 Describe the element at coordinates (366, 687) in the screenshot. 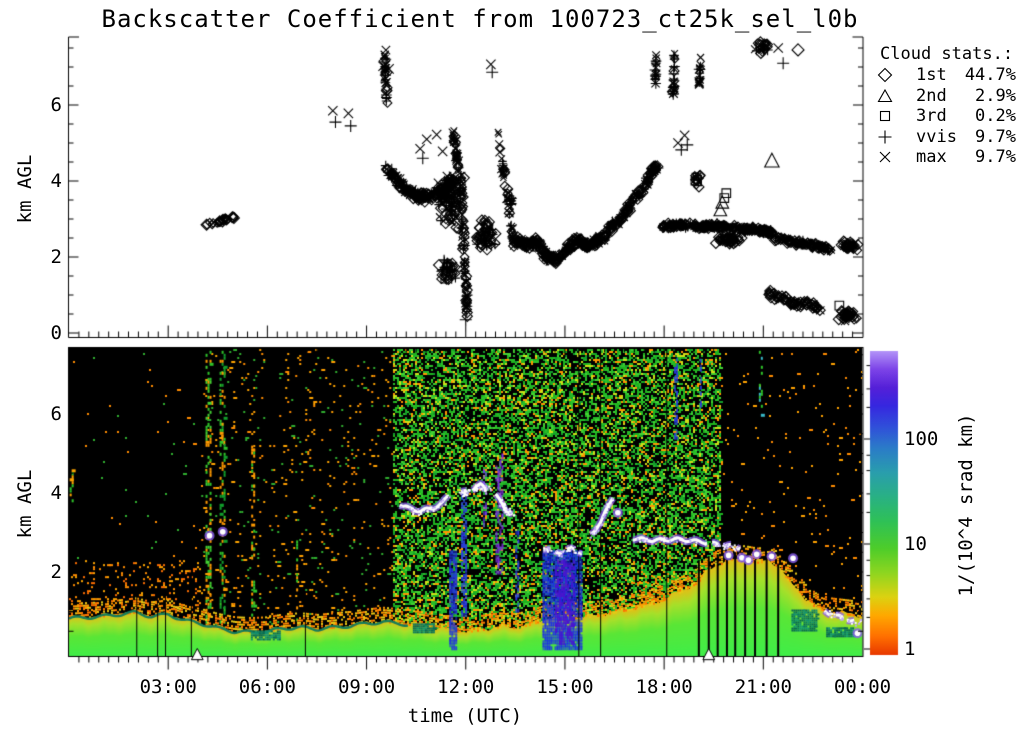

I see `x-tick-label: 09:00` at that location.